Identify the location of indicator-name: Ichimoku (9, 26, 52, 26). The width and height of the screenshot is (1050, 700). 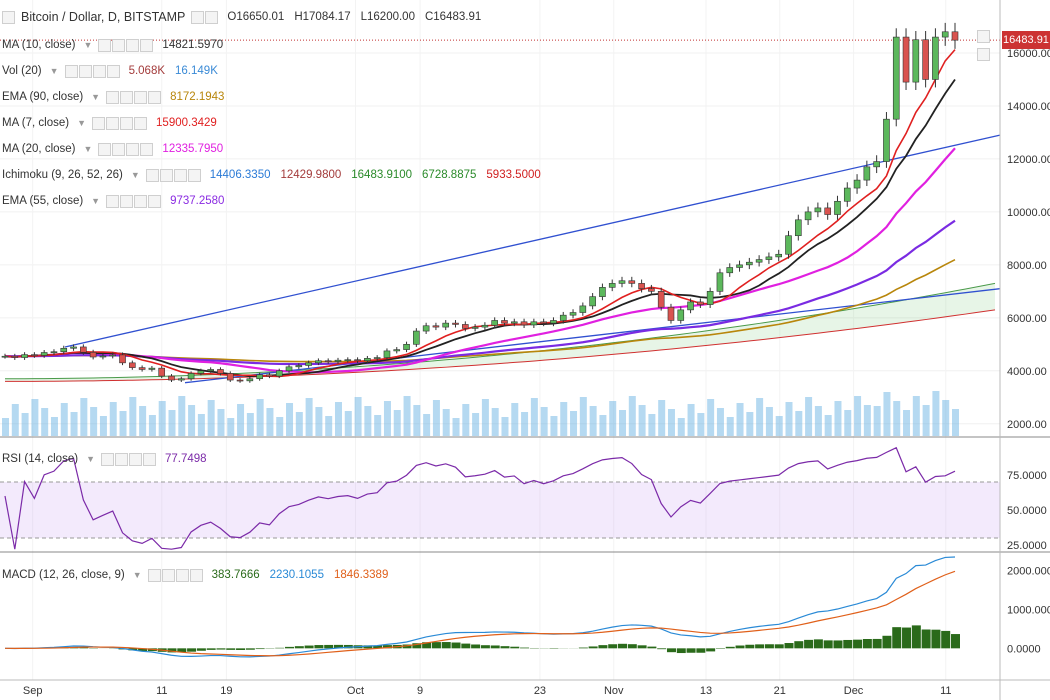
(62, 175).